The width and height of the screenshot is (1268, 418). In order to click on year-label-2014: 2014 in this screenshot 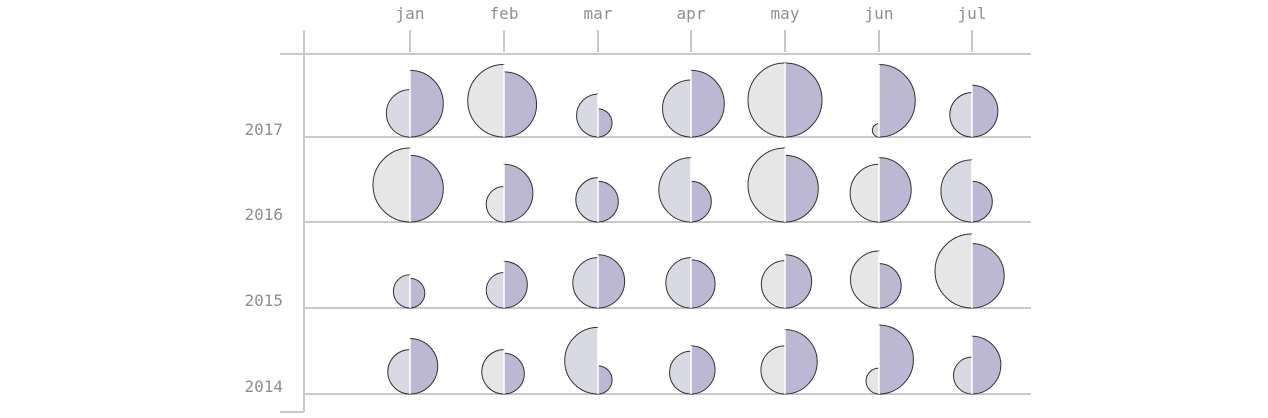, I will do `click(263, 386)`.